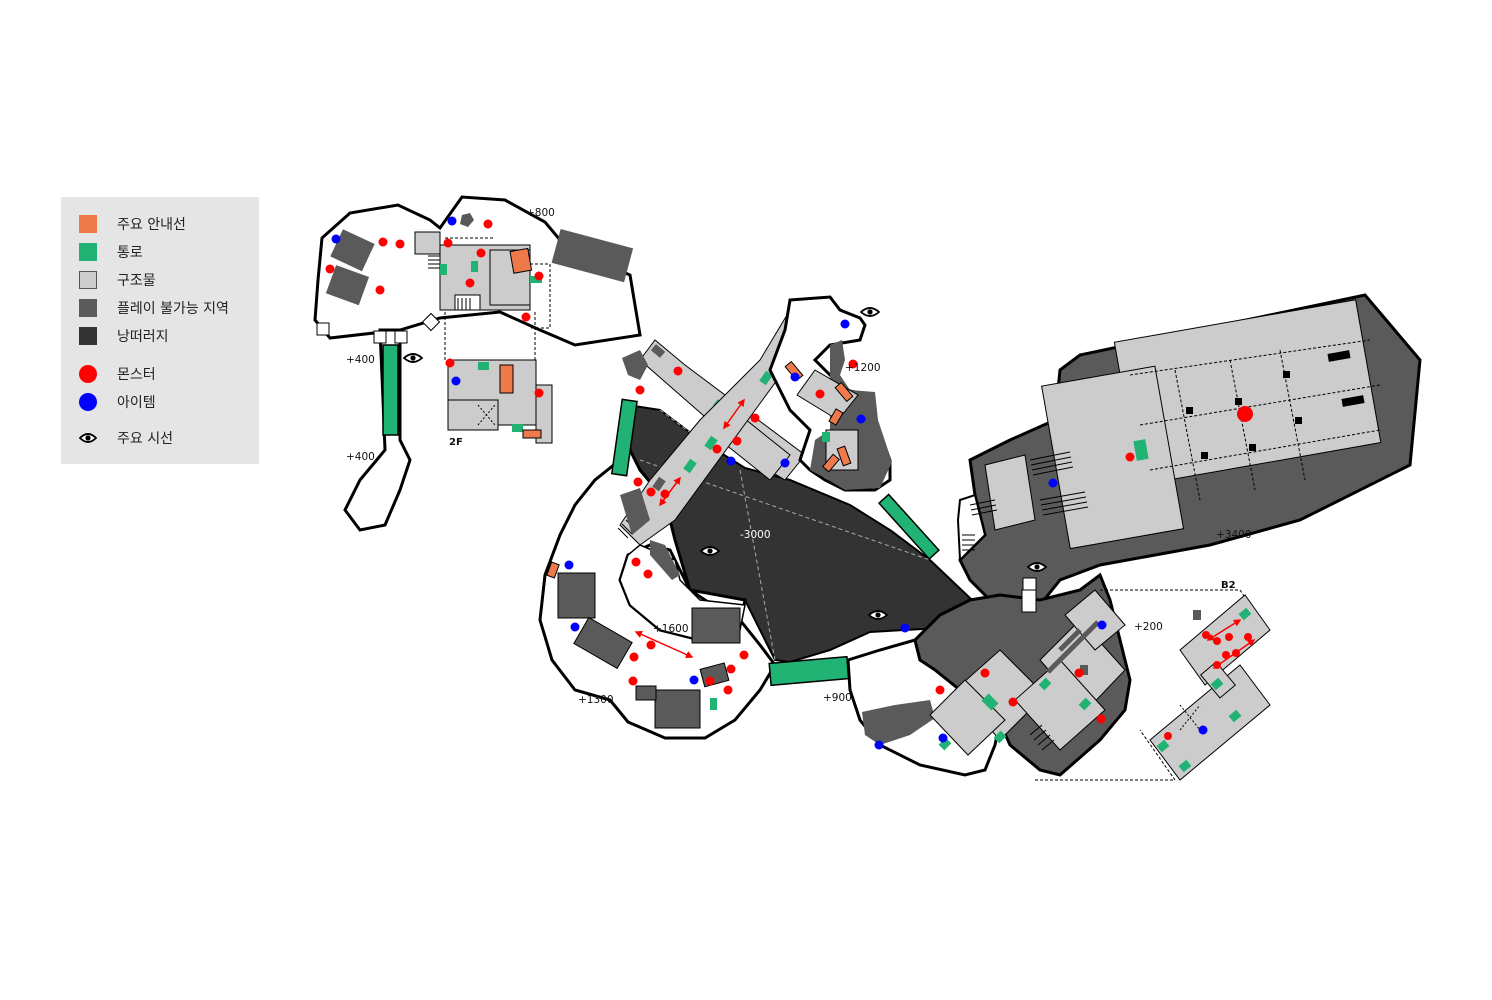 This screenshot has height=1000, width=1492. What do you see at coordinates (671, 629) in the screenshot?
I see `elevation-1600: +1600` at bounding box center [671, 629].